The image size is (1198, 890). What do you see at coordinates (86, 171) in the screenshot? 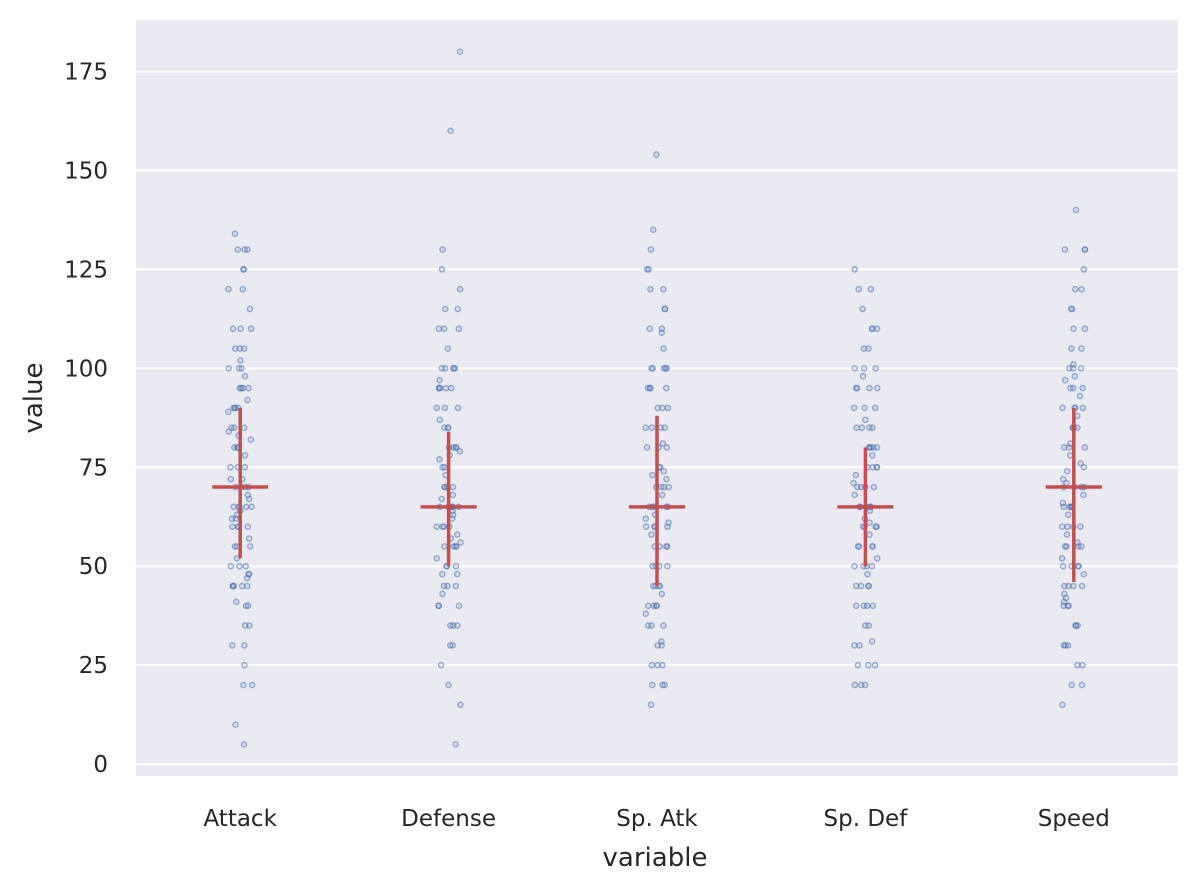
I see `y-tick-label: 150` at bounding box center [86, 171].